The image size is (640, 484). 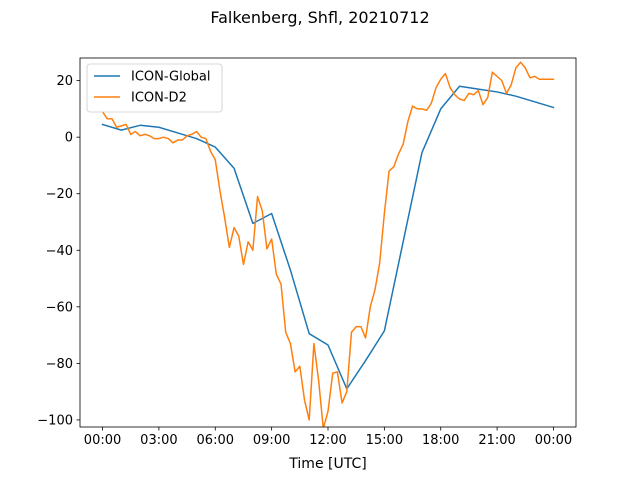 What do you see at coordinates (319, 17) in the screenshot?
I see `chart-title: Falkenberg, Shfl, 20210712` at bounding box center [319, 17].